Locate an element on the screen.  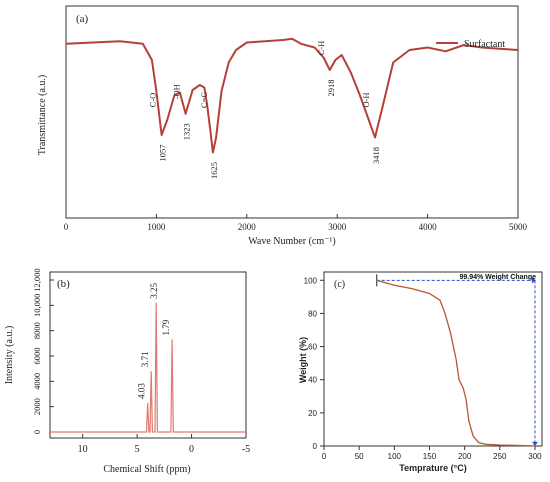
ftir-peak-wavenumber: 3418 is located at coordinates (376, 155).